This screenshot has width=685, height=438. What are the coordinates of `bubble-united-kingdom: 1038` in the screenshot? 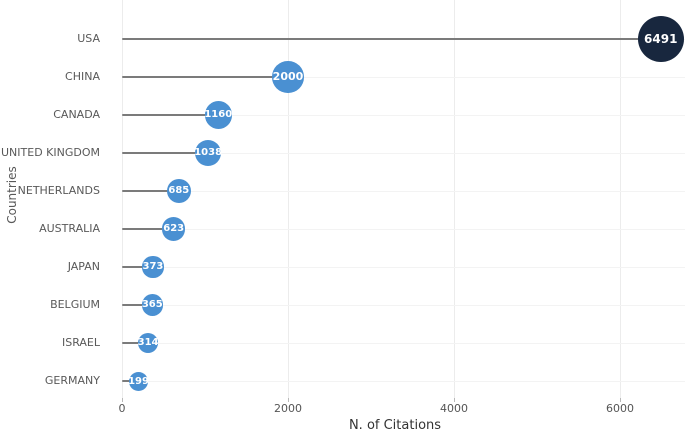 It's located at (208, 153).